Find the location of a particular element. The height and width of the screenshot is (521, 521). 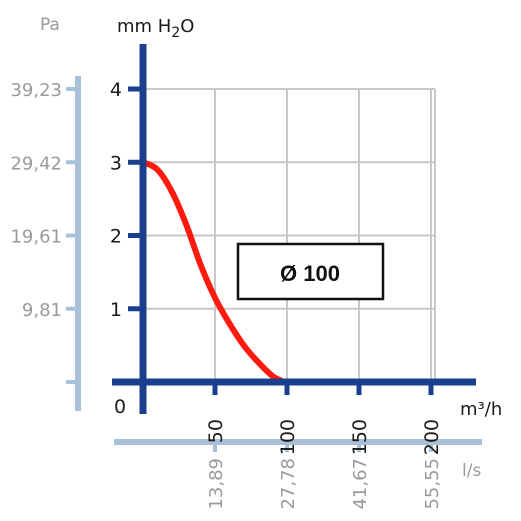

pa-tick-label: 29,42 is located at coordinates (36, 163).